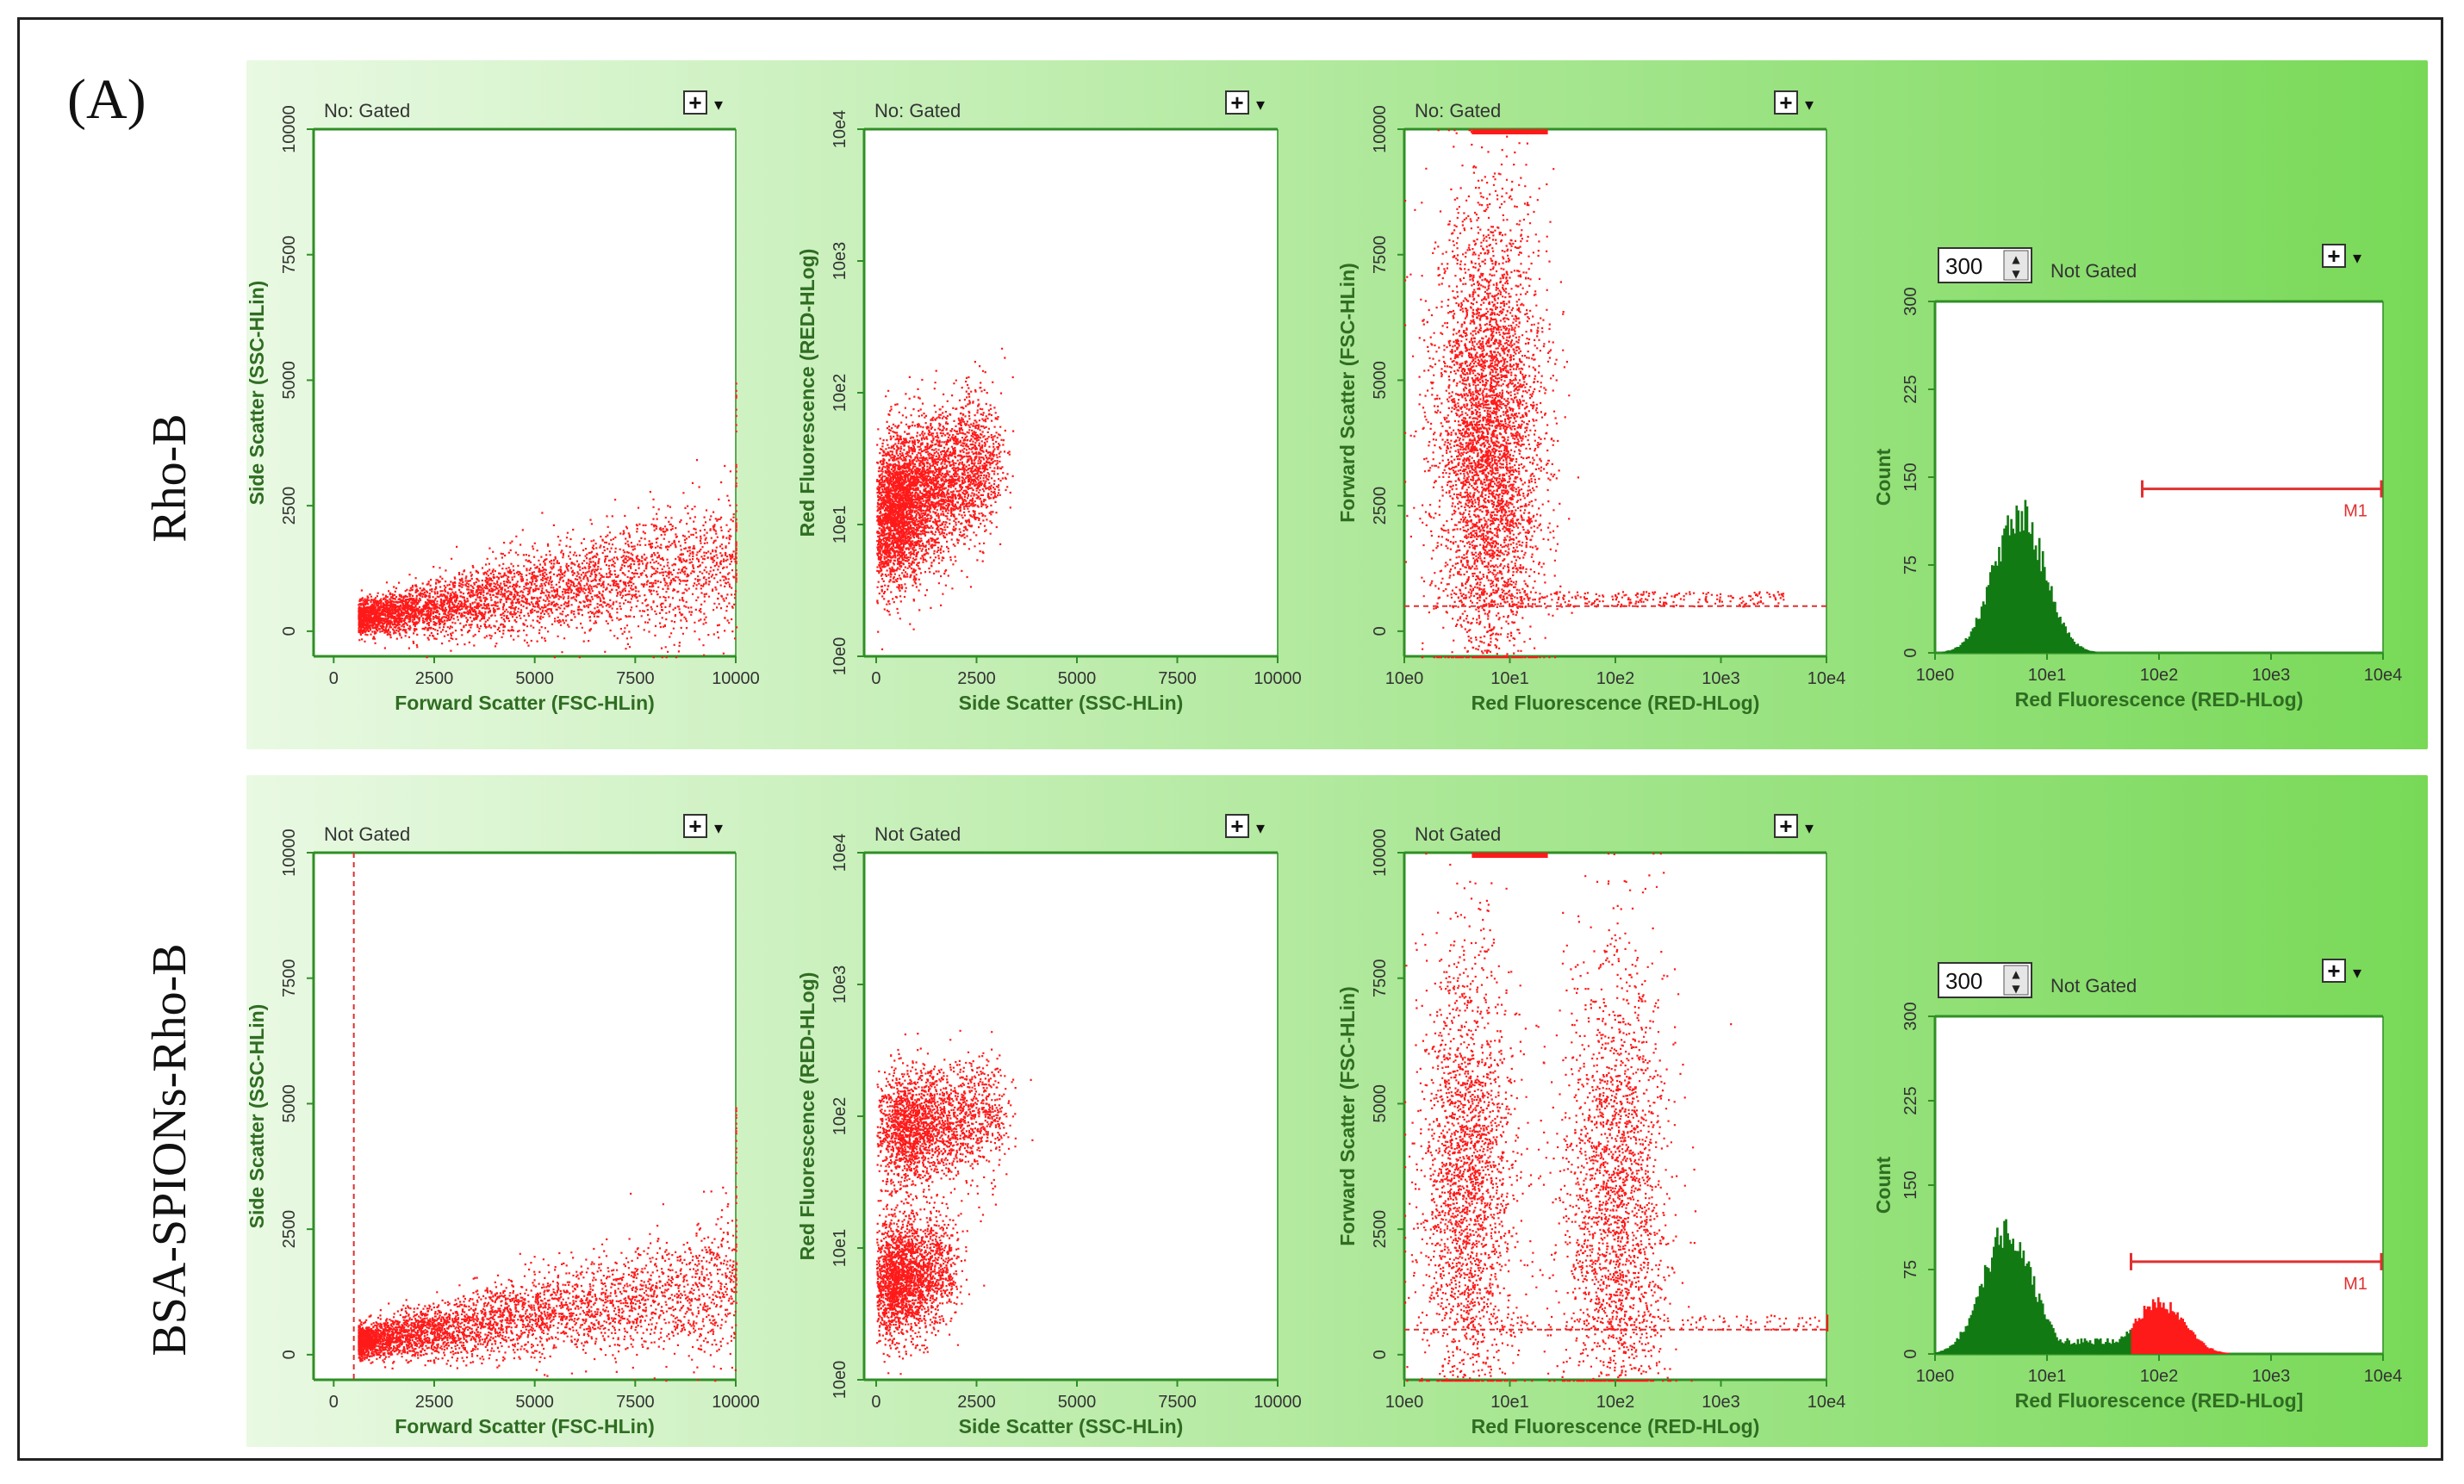 Image resolution: width=2464 pixels, height=1484 pixels. I want to click on spin-down-icon: ▼, so click(2016, 274).